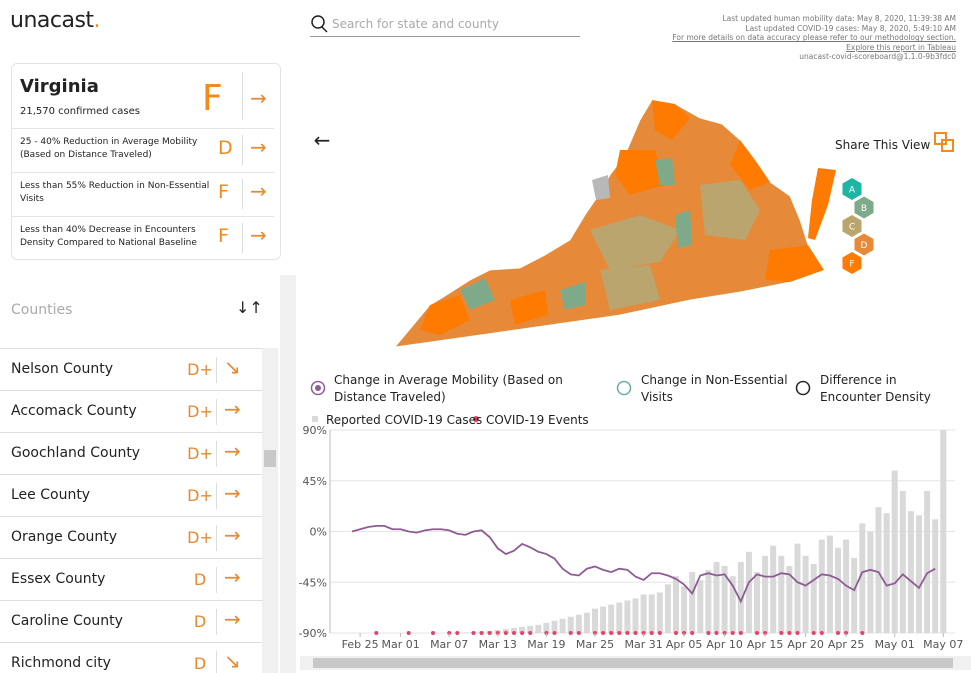 This screenshot has height=673, width=971. Describe the element at coordinates (445, 24) in the screenshot. I see `search-box` at that location.